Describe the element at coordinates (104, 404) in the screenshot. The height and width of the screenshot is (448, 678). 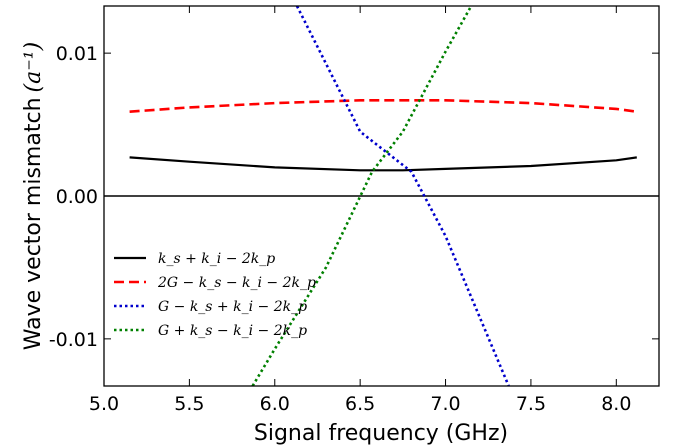
I see `x-tick-label: 5.0` at that location.